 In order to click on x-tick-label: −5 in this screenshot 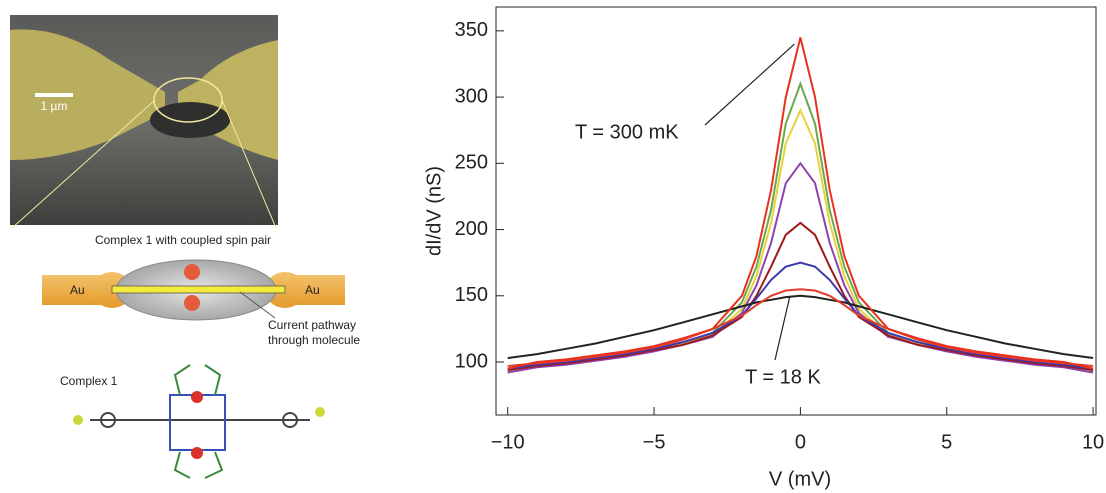, I will do `click(654, 442)`.